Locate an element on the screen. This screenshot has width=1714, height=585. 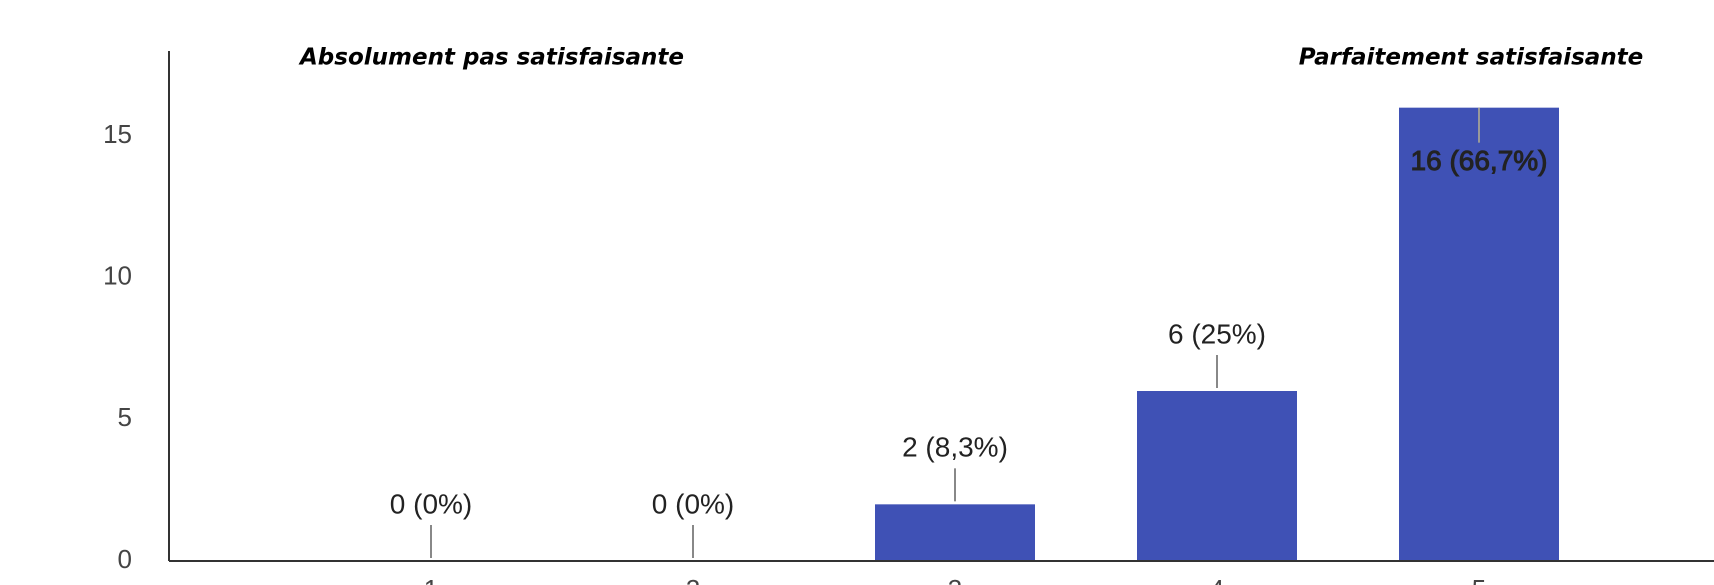
annotation: Absolument pas satisfaisante is located at coordinates (491, 58).